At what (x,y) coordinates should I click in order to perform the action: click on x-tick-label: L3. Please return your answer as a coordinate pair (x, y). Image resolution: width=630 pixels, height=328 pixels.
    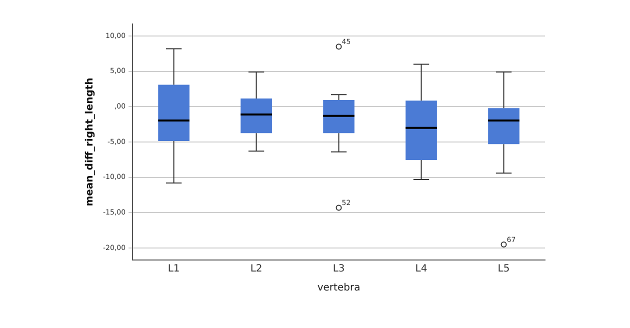
    Looking at the image, I should click on (338, 269).